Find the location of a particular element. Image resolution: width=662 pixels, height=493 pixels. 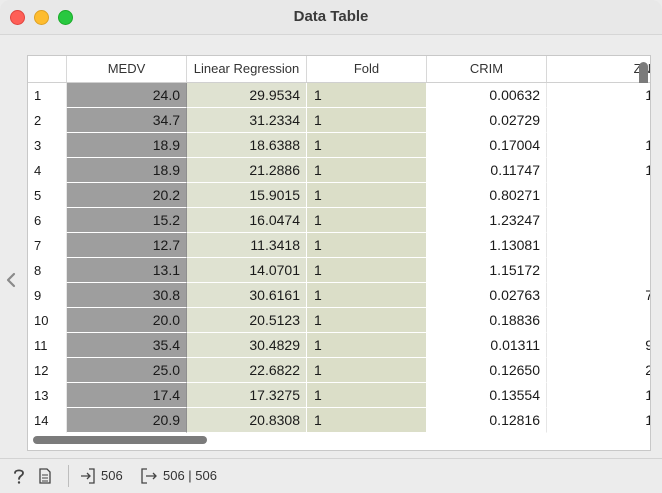

cell-crim: 0.02763 is located at coordinates (487, 295).